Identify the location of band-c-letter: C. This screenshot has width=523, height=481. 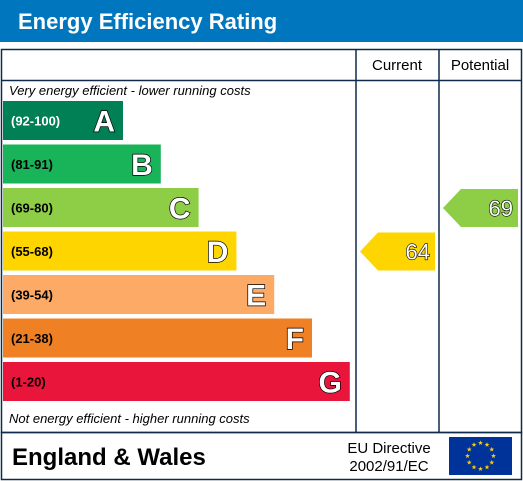
(180, 209).